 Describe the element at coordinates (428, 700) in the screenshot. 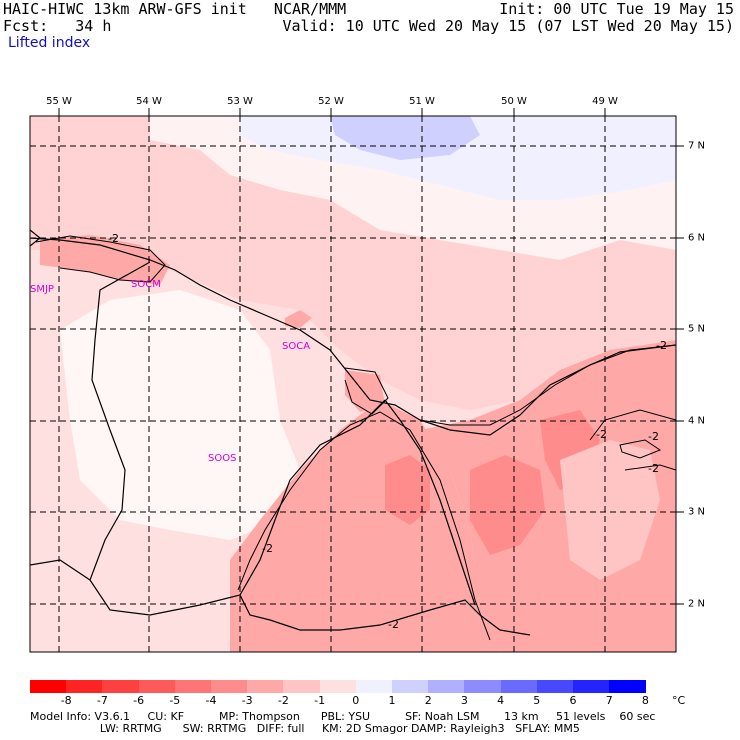

I see `scale-label: 2` at that location.